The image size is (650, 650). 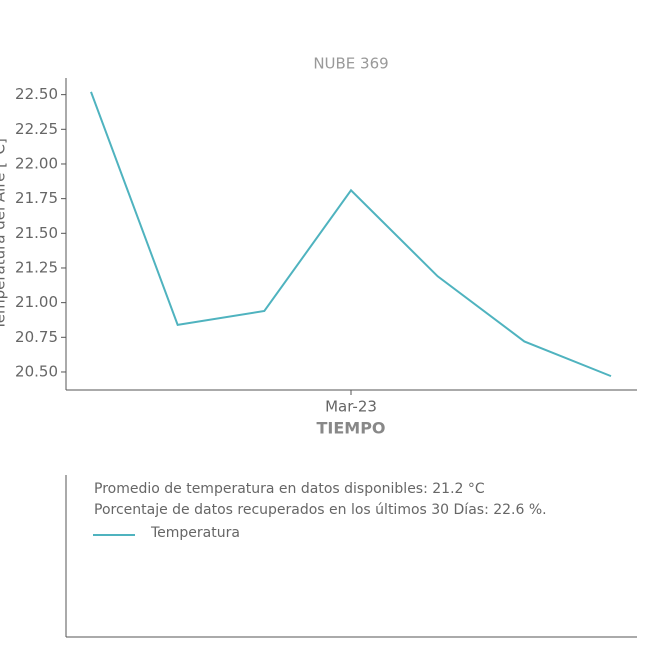 I want to click on y-tick-label: 22.25, so click(x=36, y=129).